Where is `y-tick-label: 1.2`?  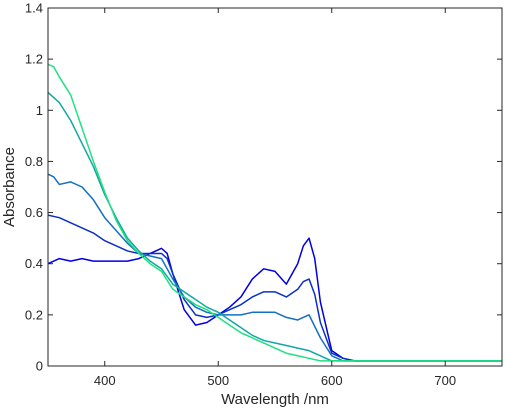
y-tick-label: 1.2 is located at coordinates (34, 59).